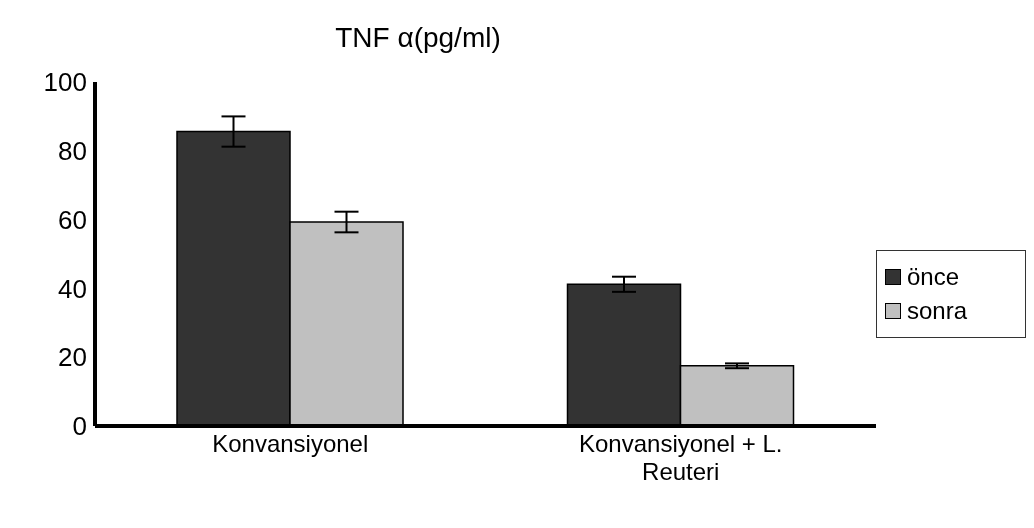  Describe the element at coordinates (72, 357) in the screenshot. I see `y-tick-label: 20` at that location.